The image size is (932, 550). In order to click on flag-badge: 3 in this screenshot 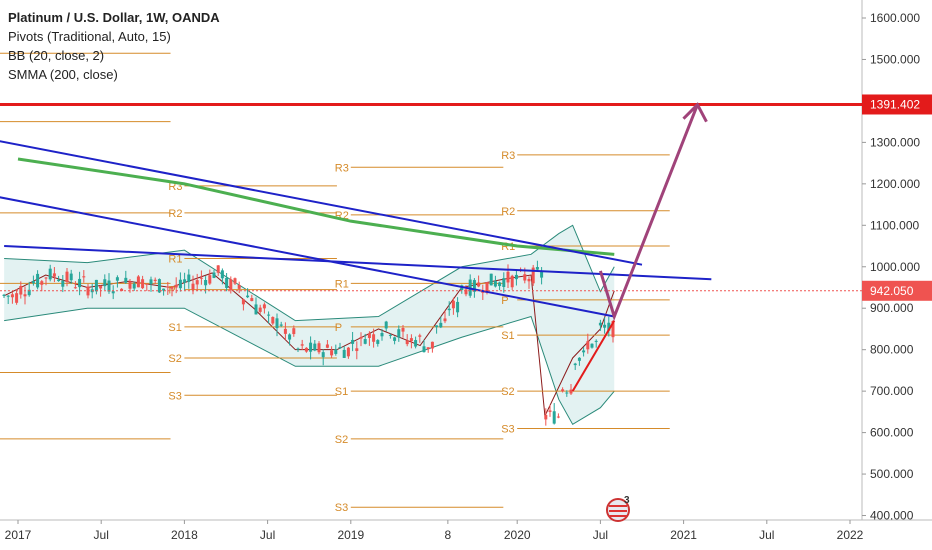, I will do `click(618, 508)`.